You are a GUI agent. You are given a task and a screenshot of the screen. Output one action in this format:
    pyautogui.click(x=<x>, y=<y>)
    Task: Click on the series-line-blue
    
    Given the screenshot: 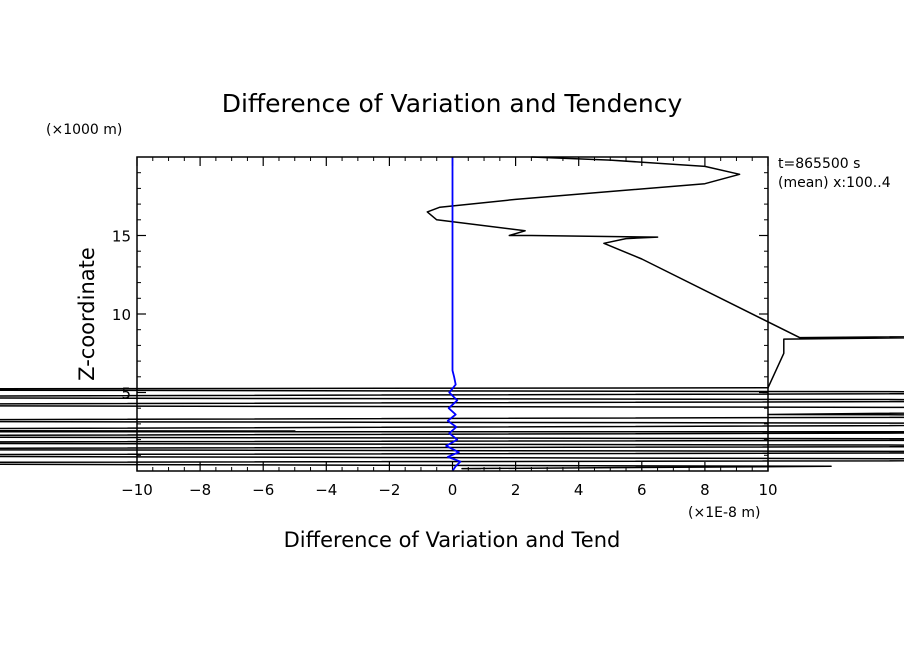 What is the action you would take?
    pyautogui.click(x=453, y=314)
    